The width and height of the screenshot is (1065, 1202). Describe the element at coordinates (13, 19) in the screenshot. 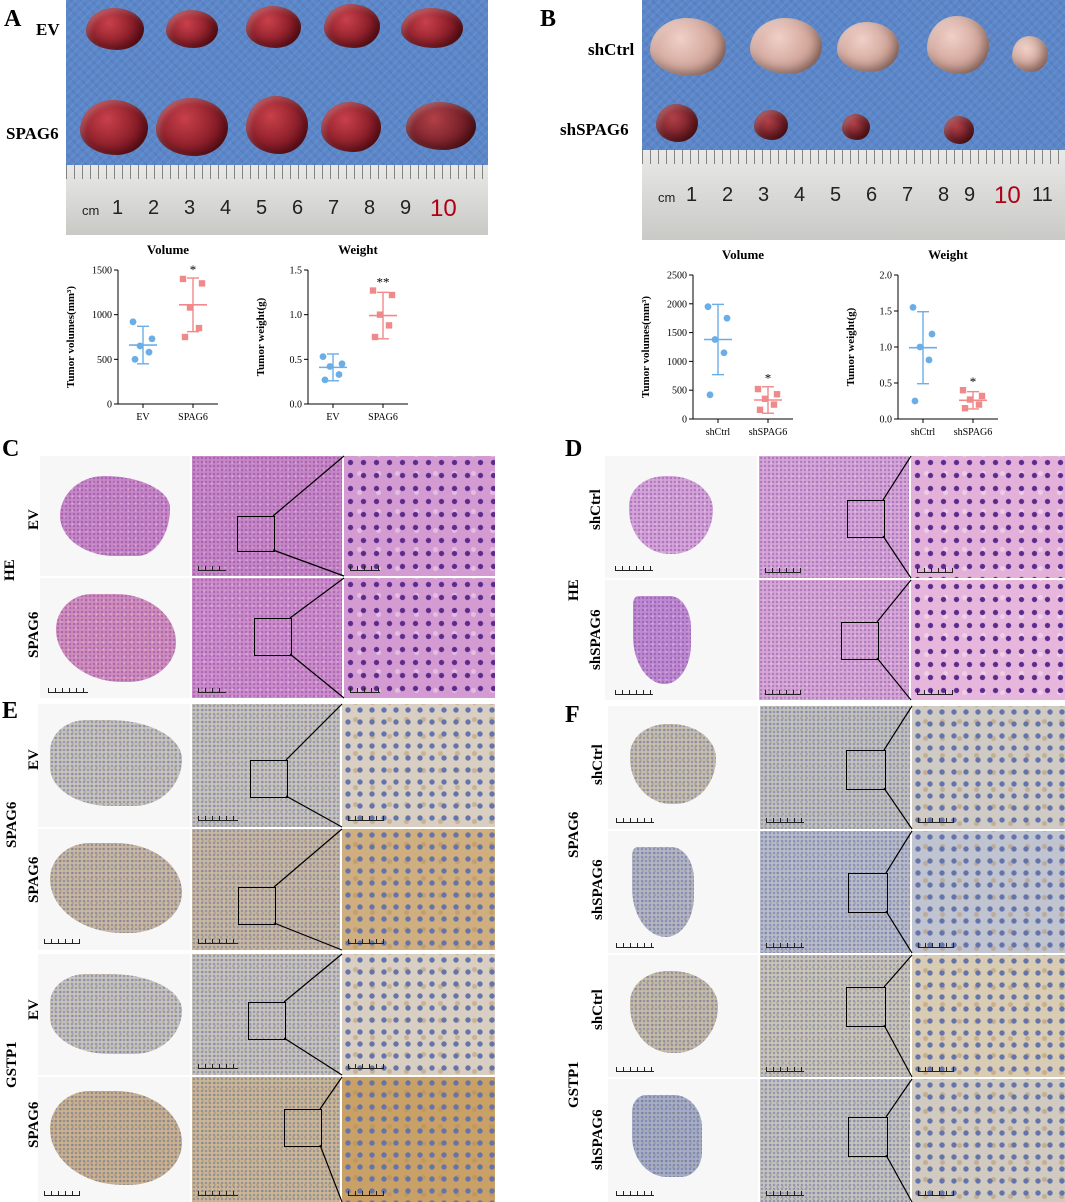

I see `panel-letter-a: A` at that location.